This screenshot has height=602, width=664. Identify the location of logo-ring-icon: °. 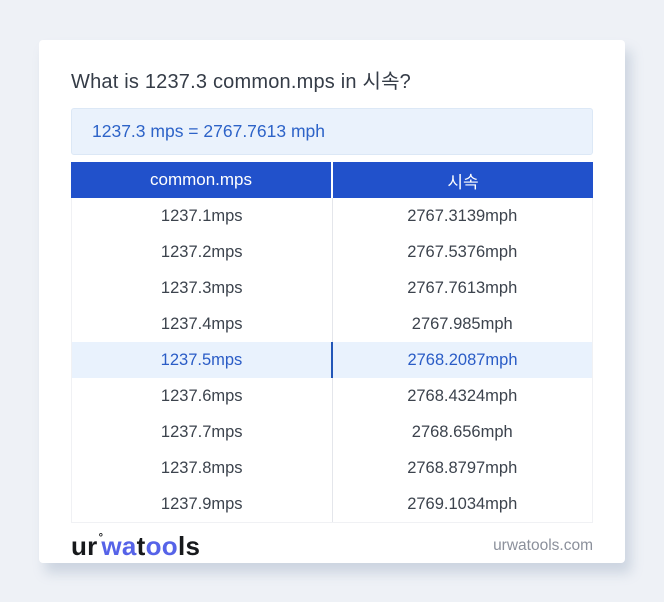
(101, 538).